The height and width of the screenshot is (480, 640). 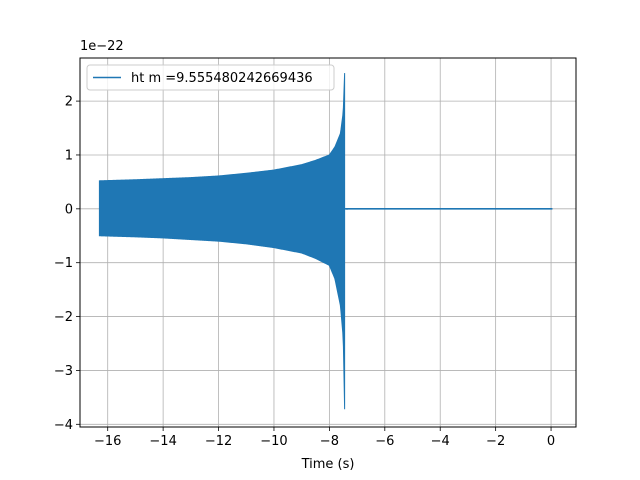 I want to click on y-tick-label: −4, so click(x=63, y=425).